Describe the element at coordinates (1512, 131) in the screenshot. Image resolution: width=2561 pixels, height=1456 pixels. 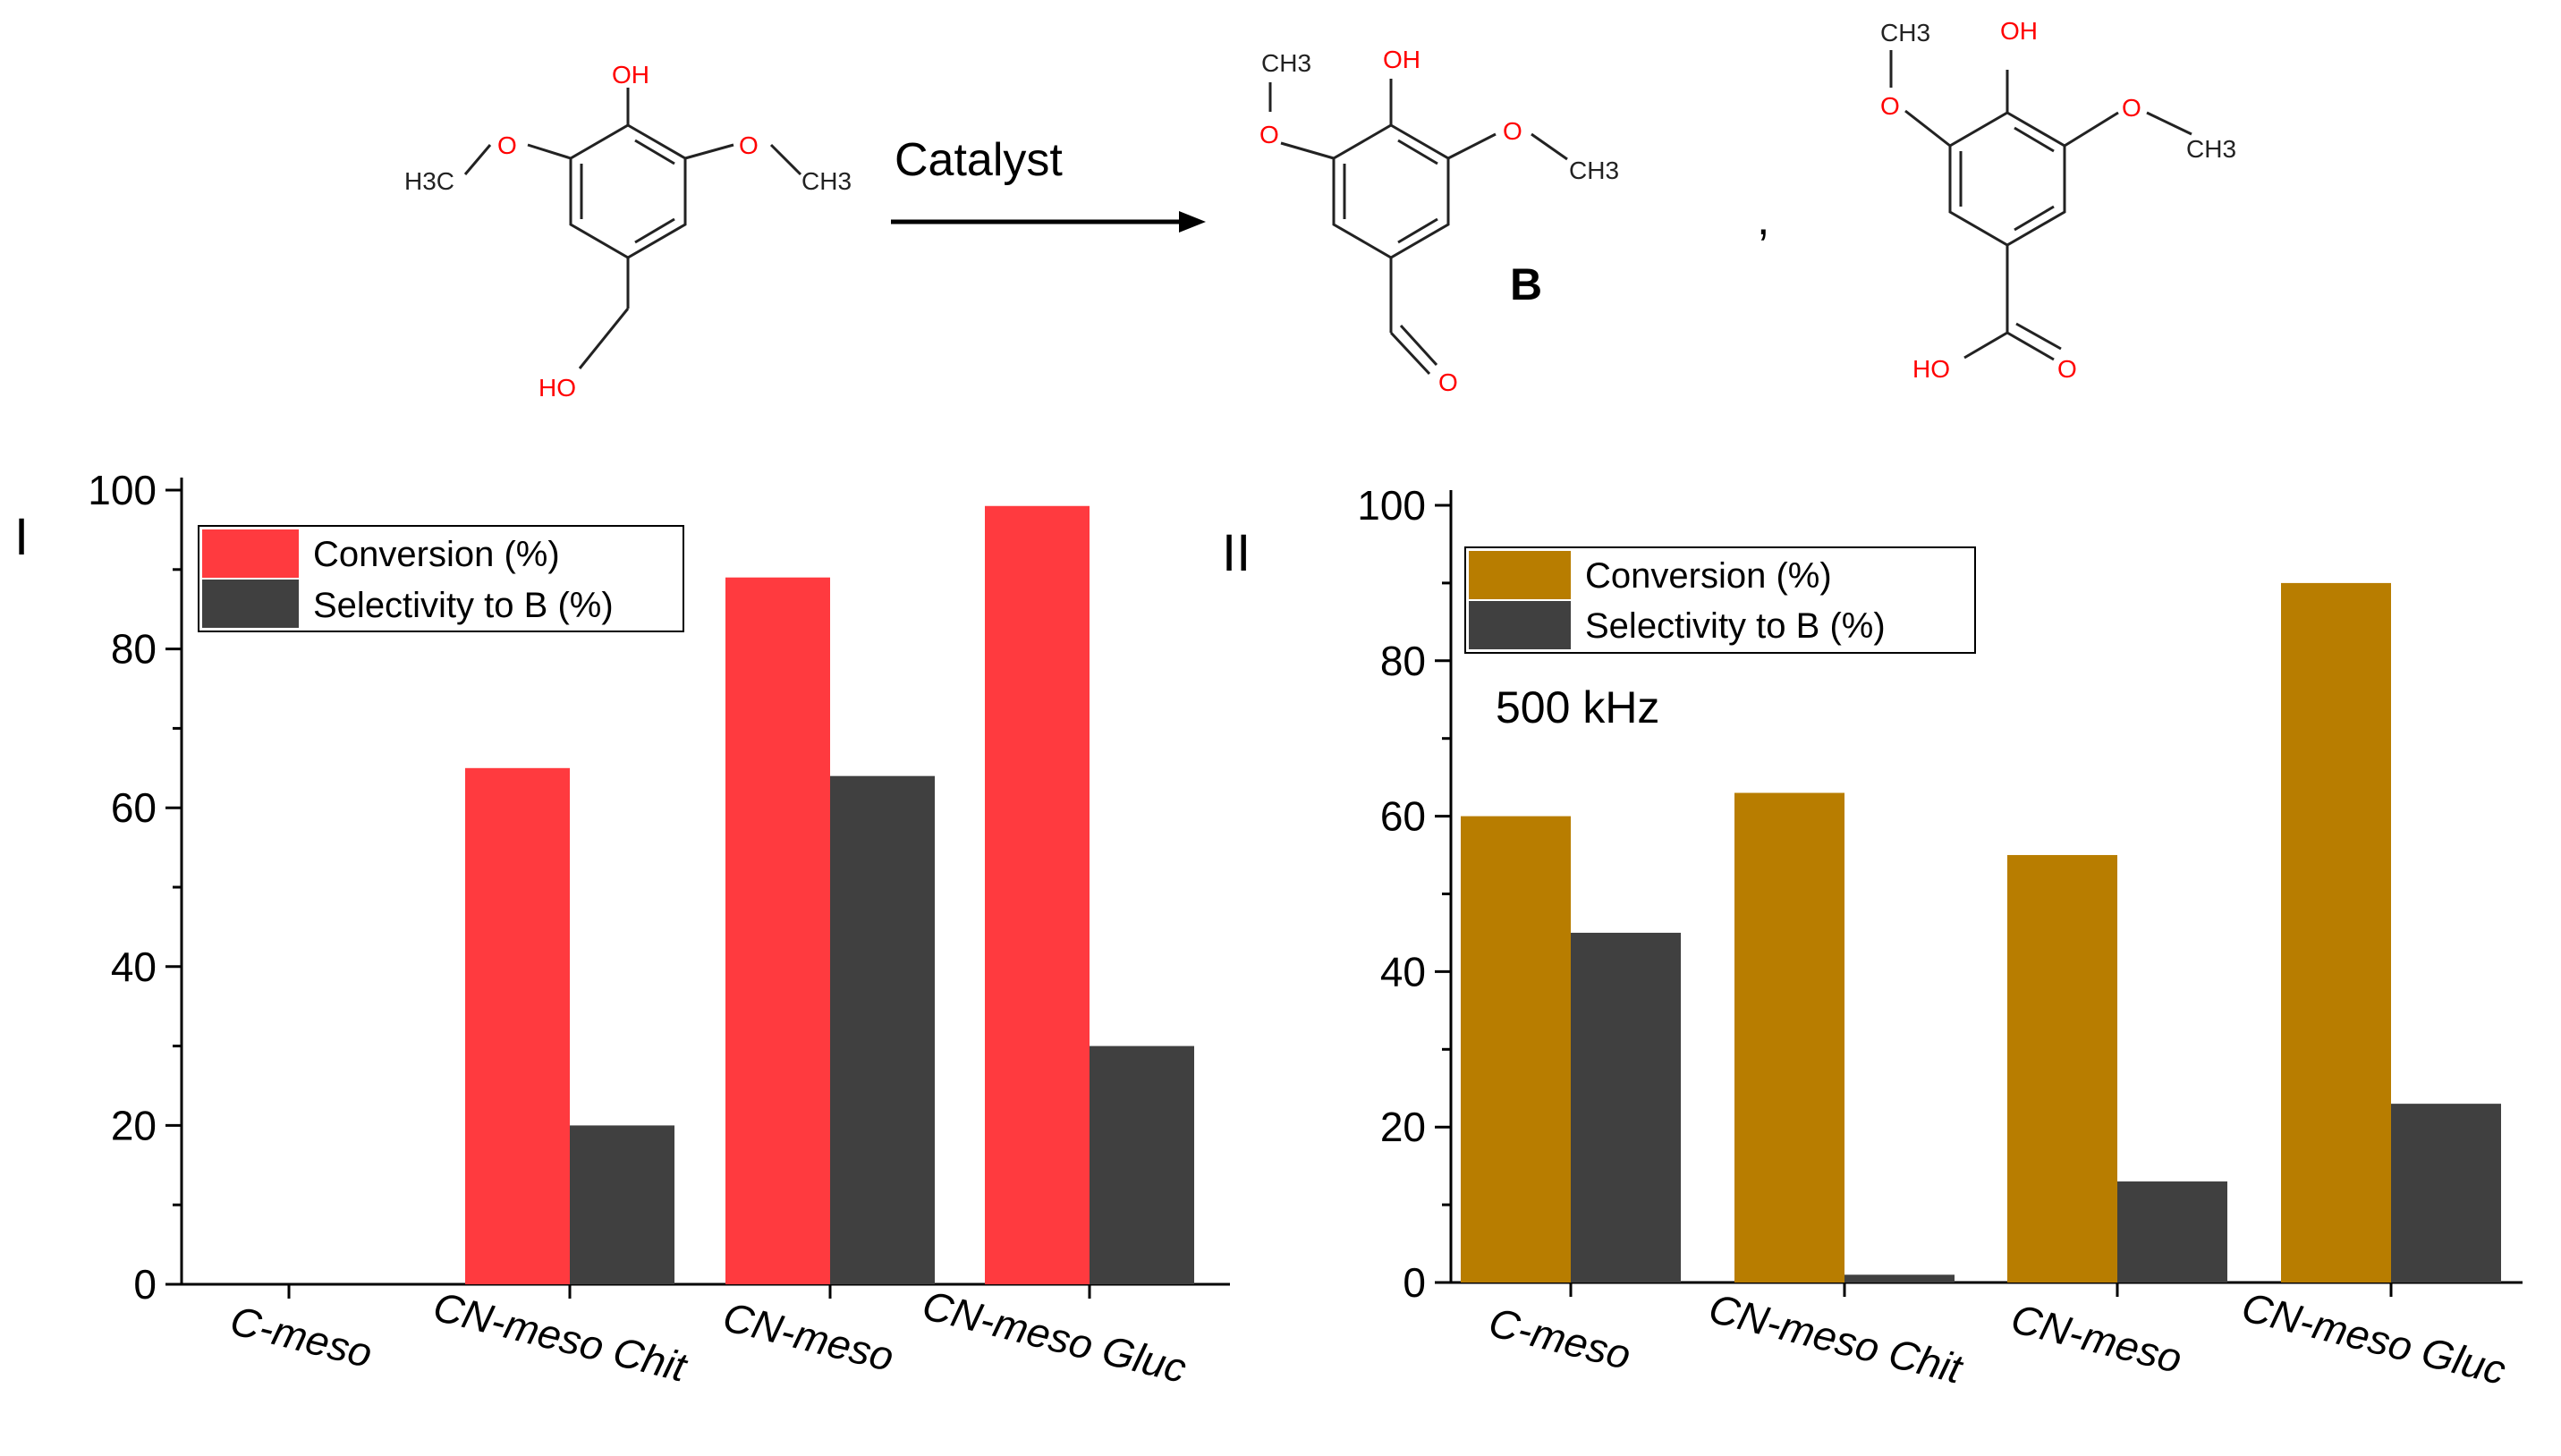
I see `product-b-atom-o-right: O` at that location.